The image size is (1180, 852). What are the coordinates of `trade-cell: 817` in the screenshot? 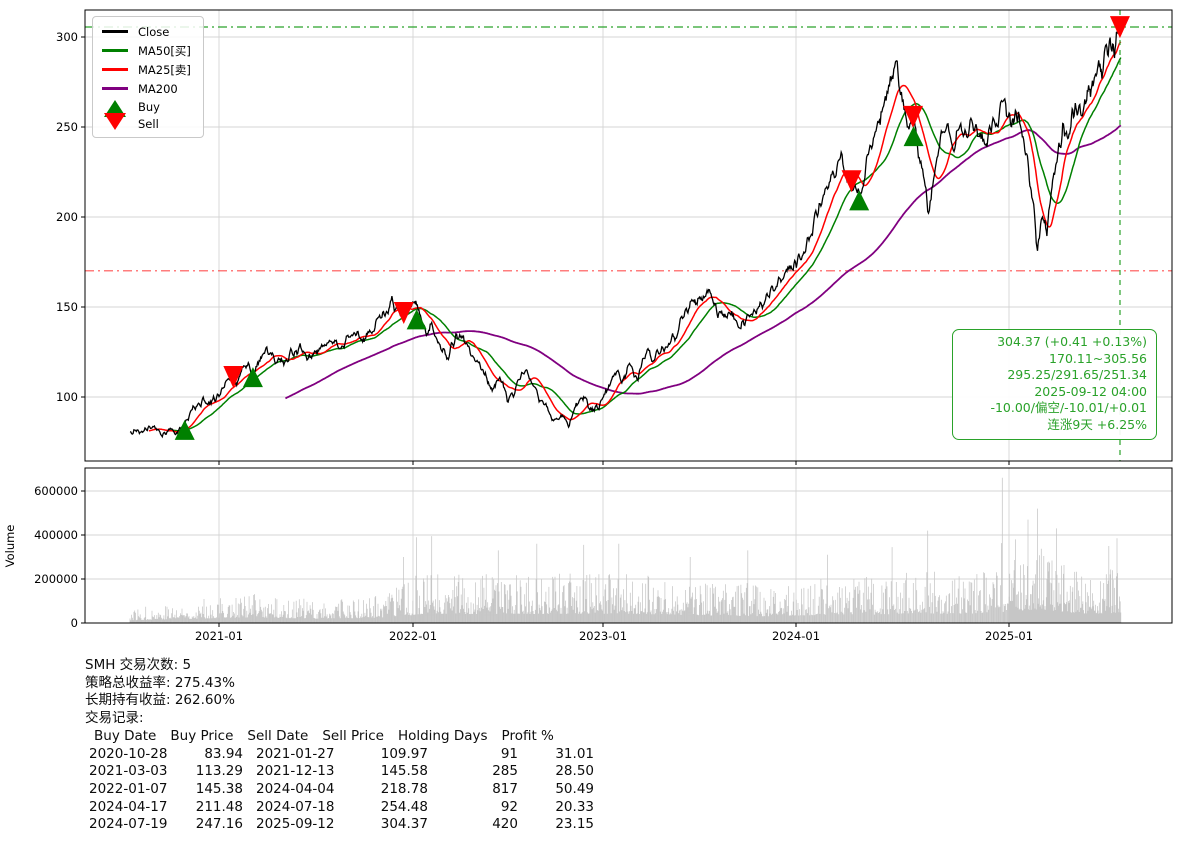 It's located at (505, 788).